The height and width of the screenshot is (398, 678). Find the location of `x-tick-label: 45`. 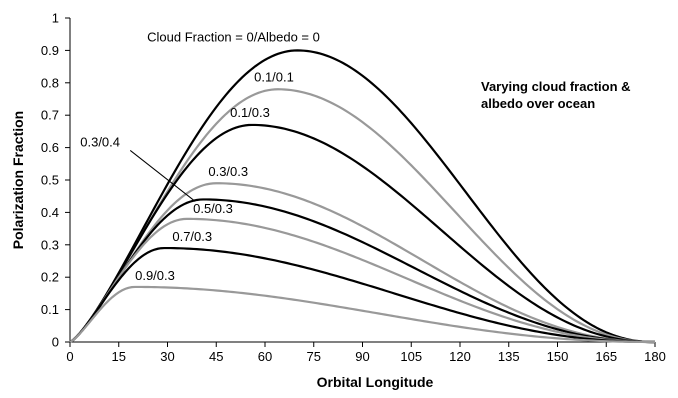

x-tick-label: 45 is located at coordinates (216, 356).